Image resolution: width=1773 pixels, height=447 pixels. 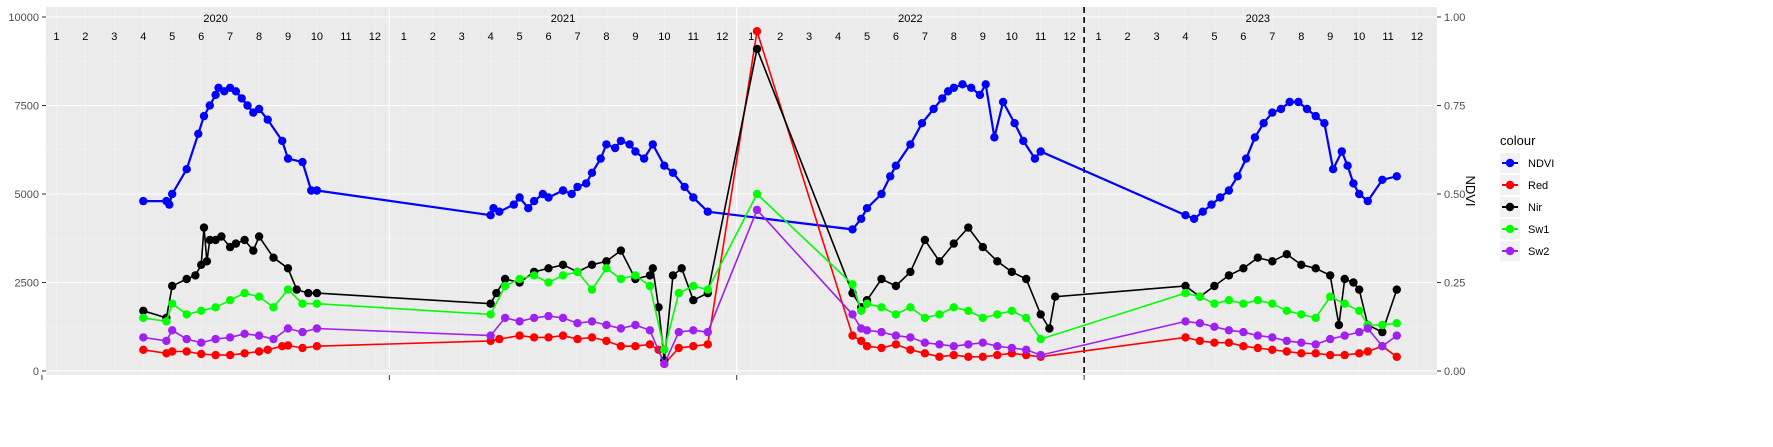 What do you see at coordinates (1387, 37) in the screenshot?
I see `month-label: 11` at bounding box center [1387, 37].